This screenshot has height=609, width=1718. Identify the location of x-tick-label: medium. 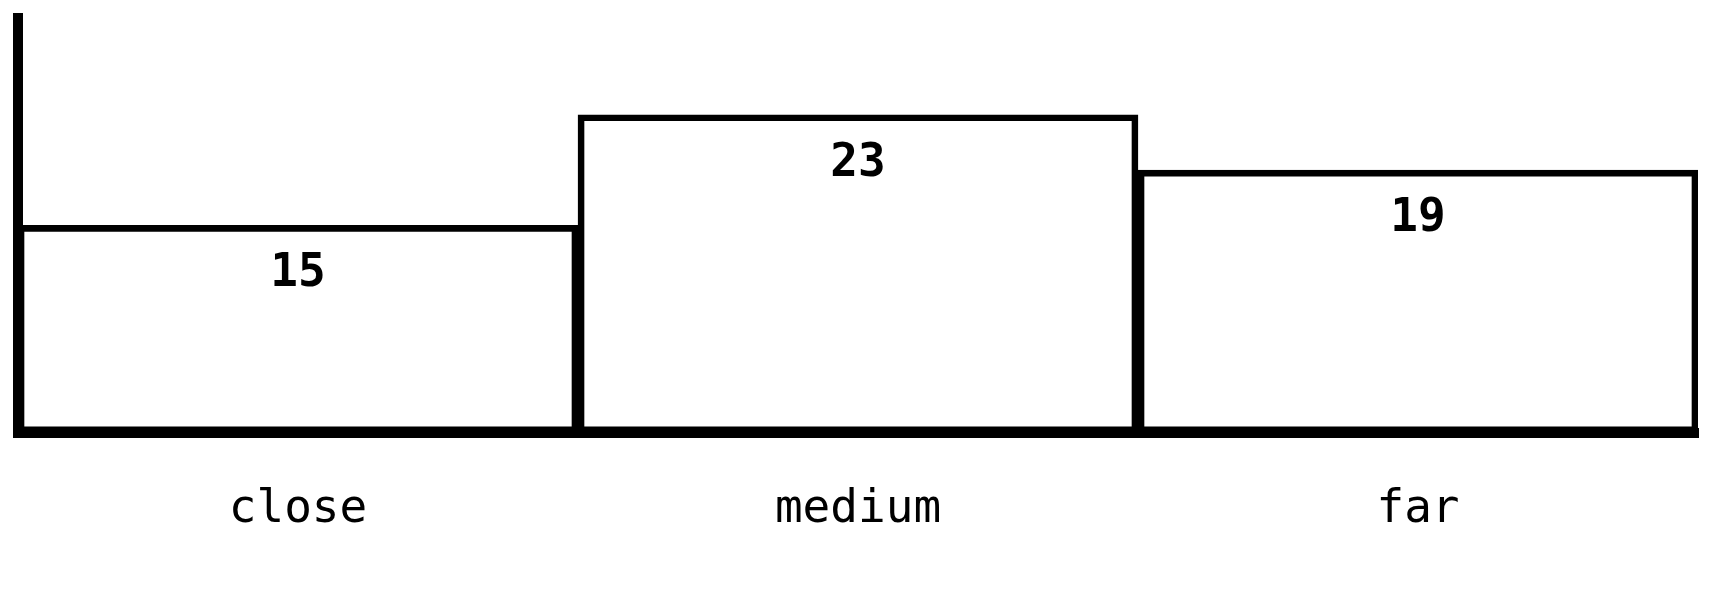
(858, 506).